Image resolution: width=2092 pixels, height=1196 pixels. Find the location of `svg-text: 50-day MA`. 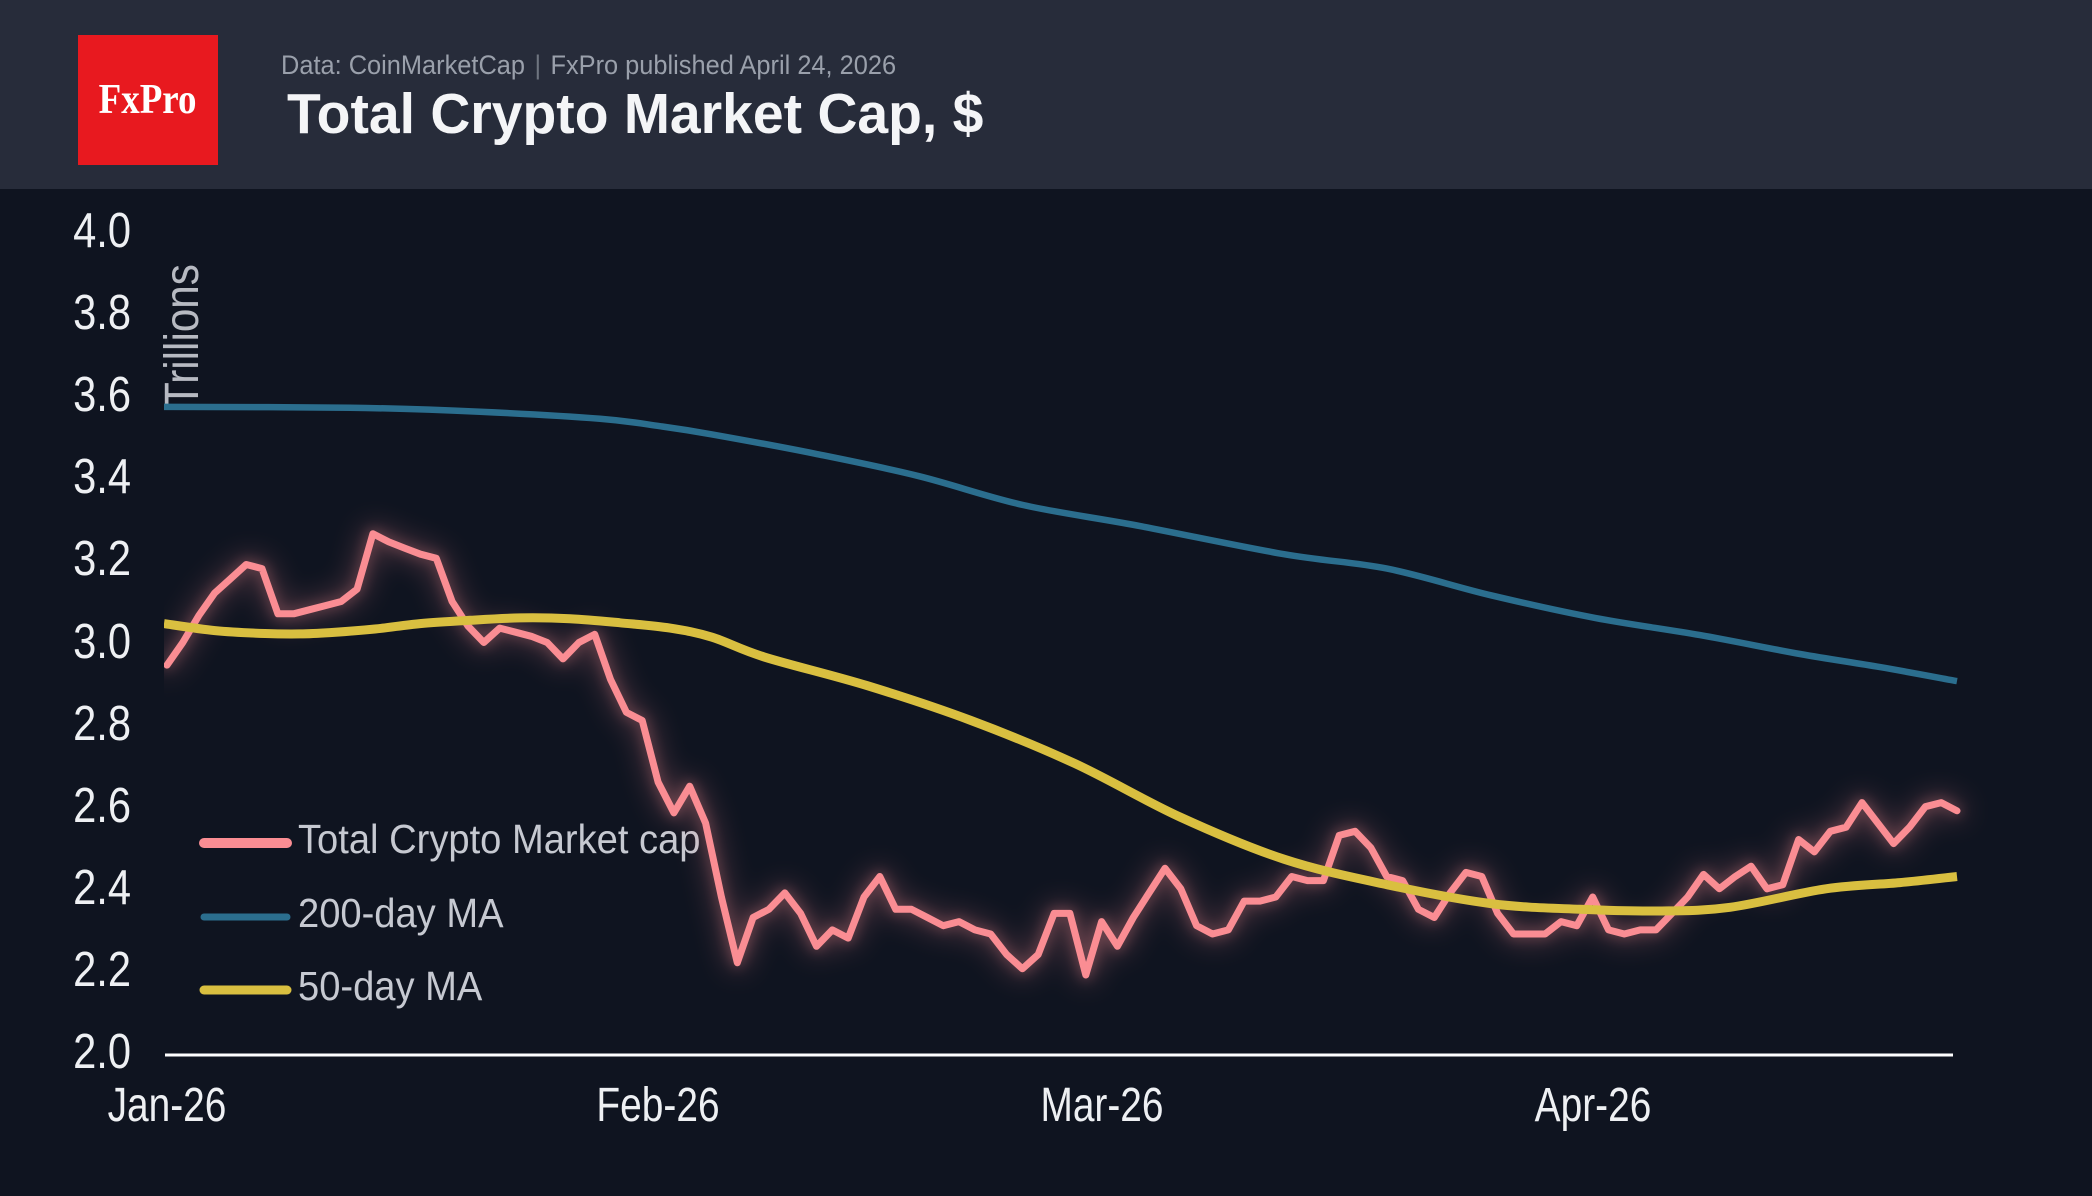

svg-text: 50-day MA is located at coordinates (390, 987).